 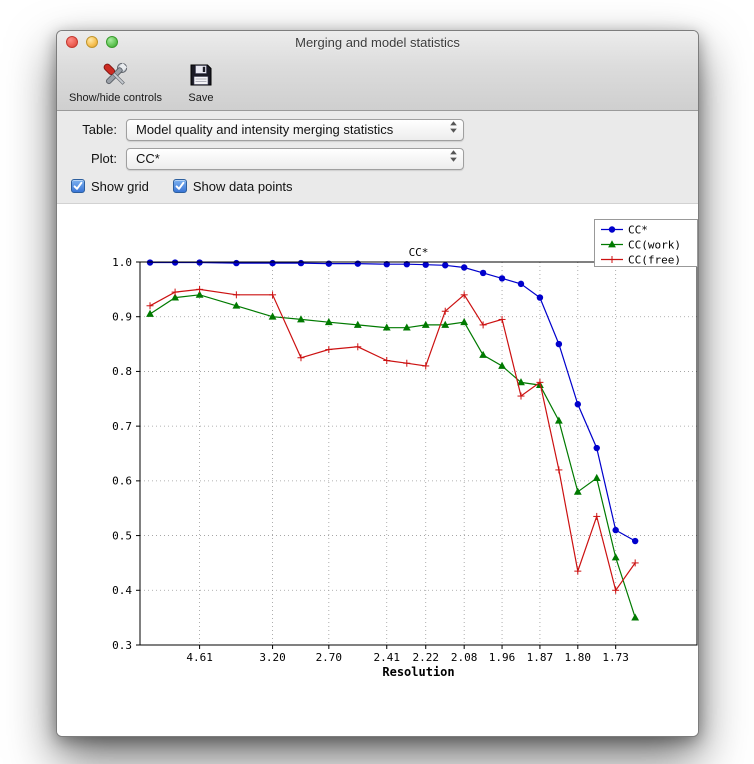 What do you see at coordinates (201, 75) in the screenshot?
I see `save-icon` at bounding box center [201, 75].